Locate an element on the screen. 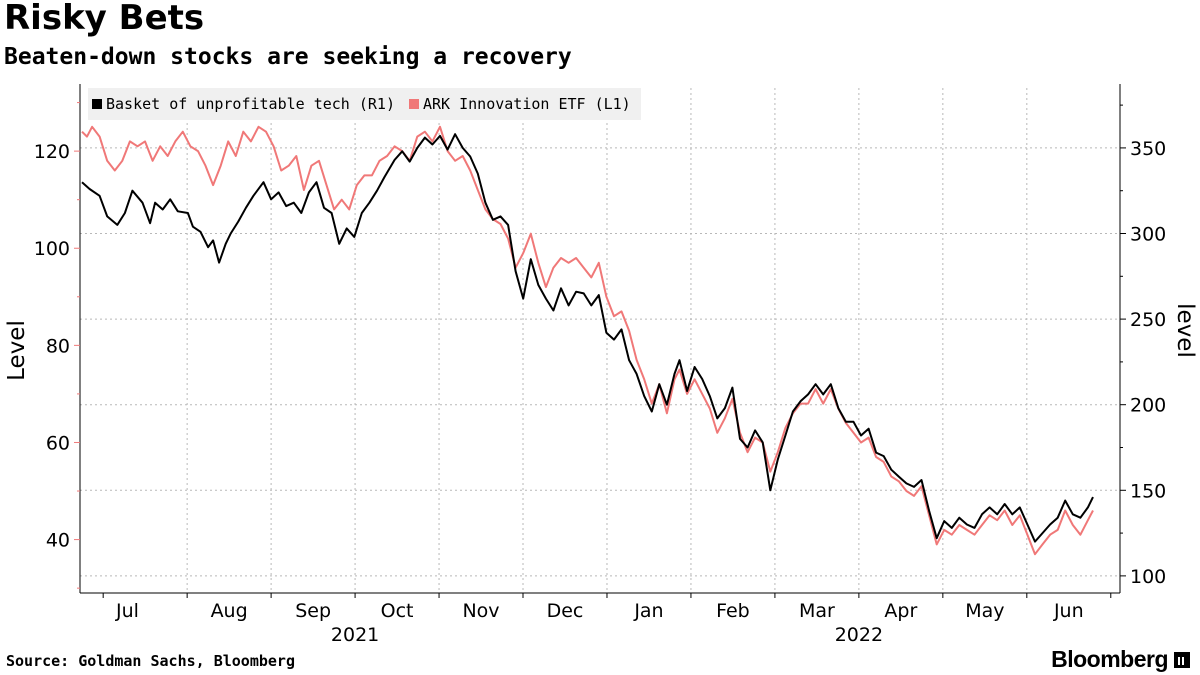 This screenshot has width=1200, height=675. left-tick-label: 40 is located at coordinates (58, 541).